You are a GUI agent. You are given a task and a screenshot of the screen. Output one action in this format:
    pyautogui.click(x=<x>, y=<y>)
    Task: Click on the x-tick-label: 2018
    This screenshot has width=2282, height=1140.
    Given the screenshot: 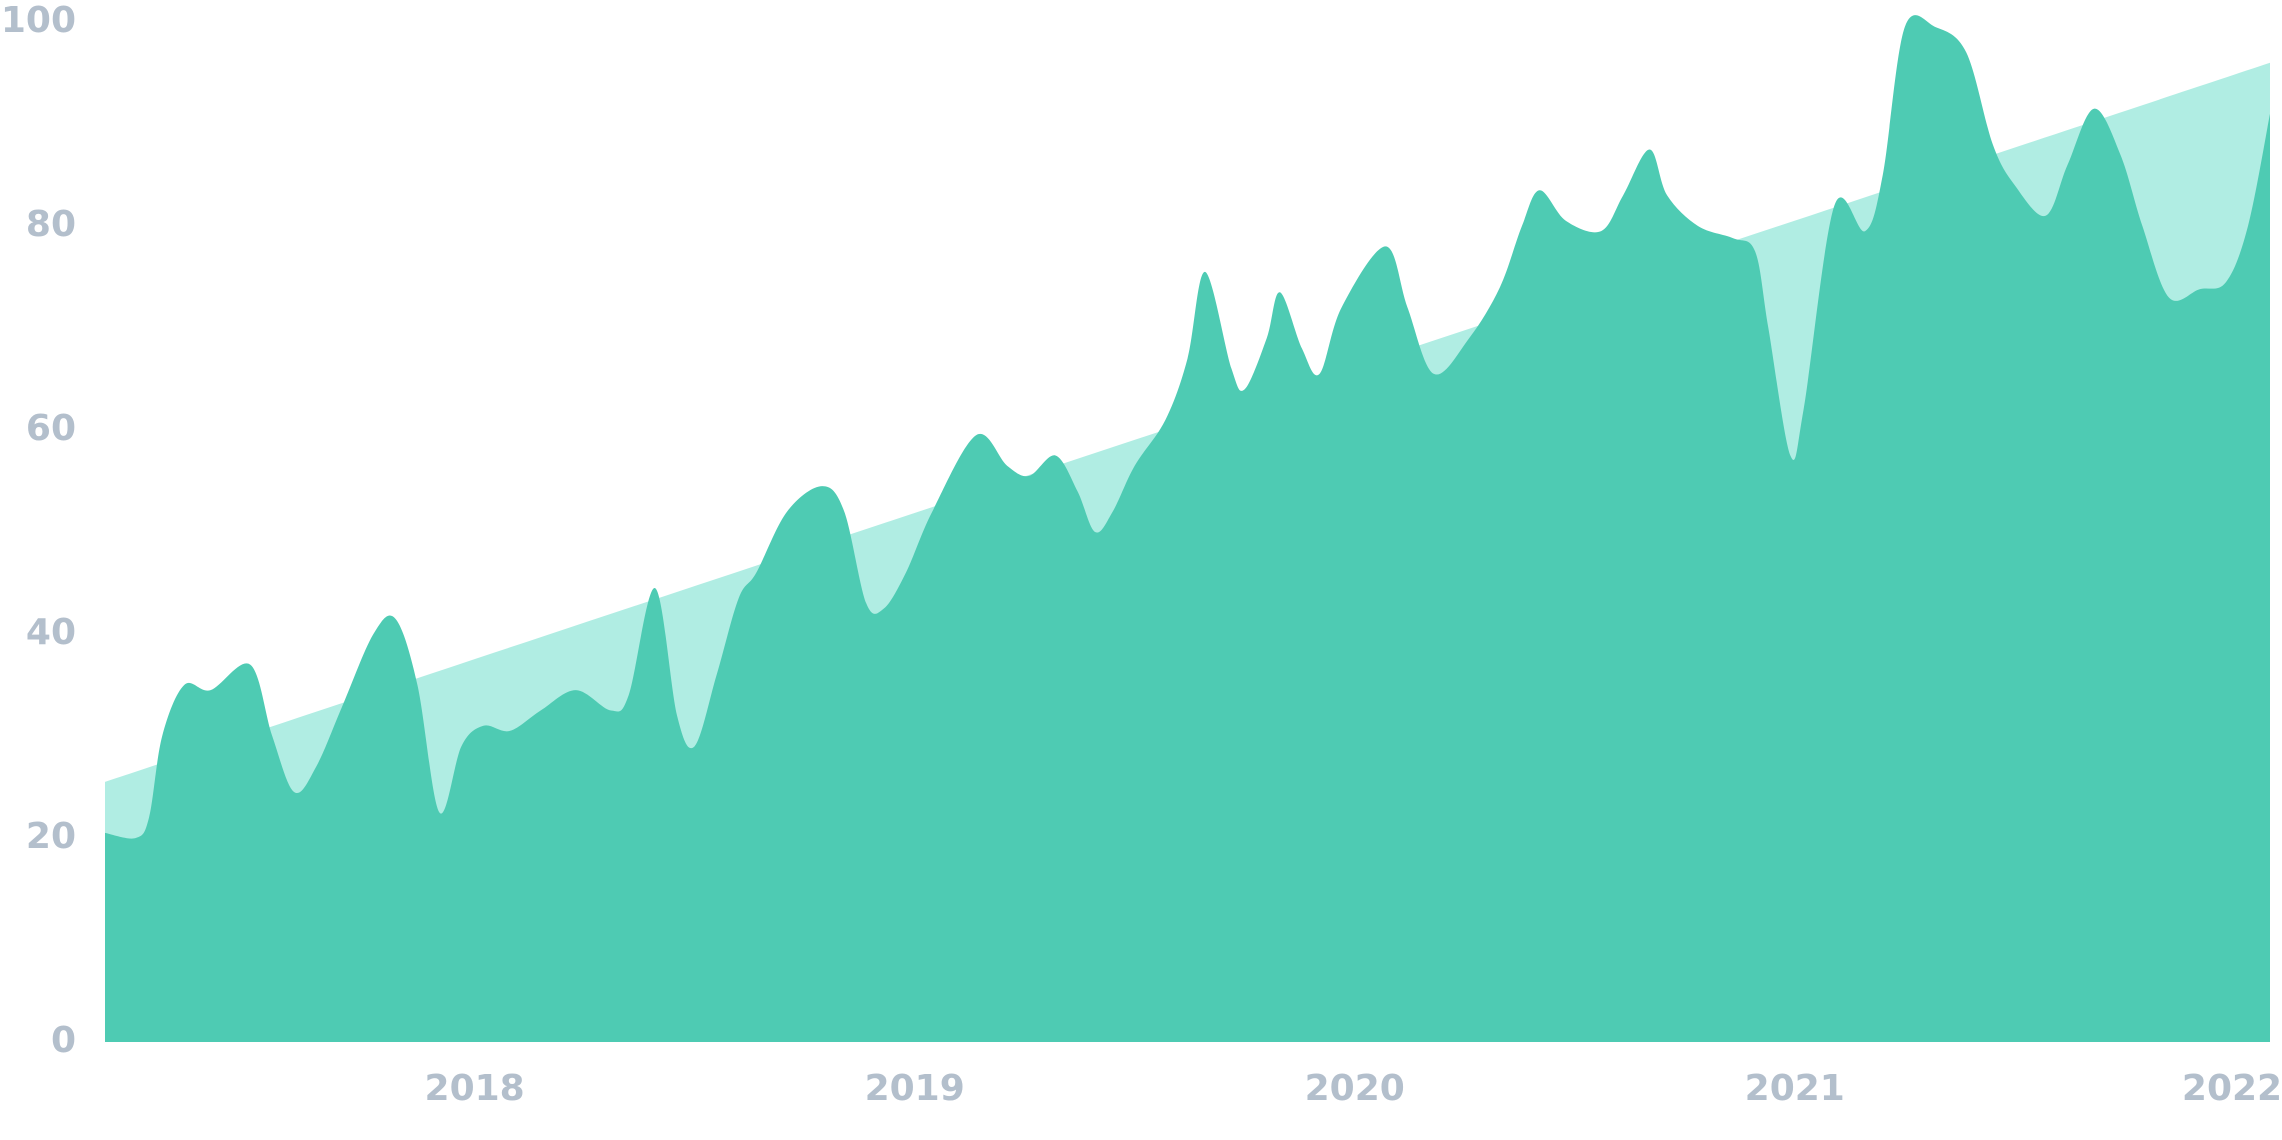 What is the action you would take?
    pyautogui.click(x=475, y=1088)
    